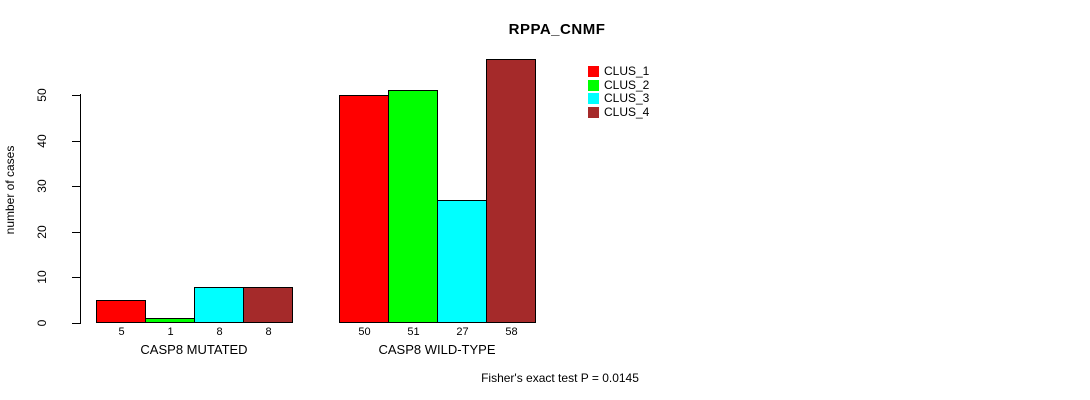 This screenshot has height=400, width=1090. Describe the element at coordinates (42, 141) in the screenshot. I see `y-tick-label: 40` at that location.